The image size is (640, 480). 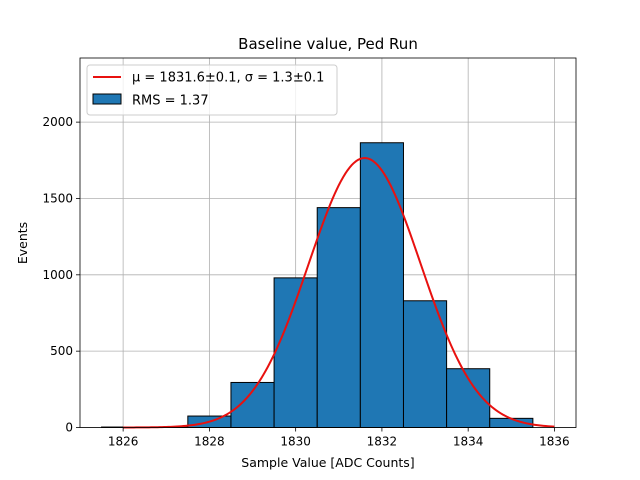 What do you see at coordinates (69, 428) in the screenshot?
I see `y-tick-label: 0` at bounding box center [69, 428].